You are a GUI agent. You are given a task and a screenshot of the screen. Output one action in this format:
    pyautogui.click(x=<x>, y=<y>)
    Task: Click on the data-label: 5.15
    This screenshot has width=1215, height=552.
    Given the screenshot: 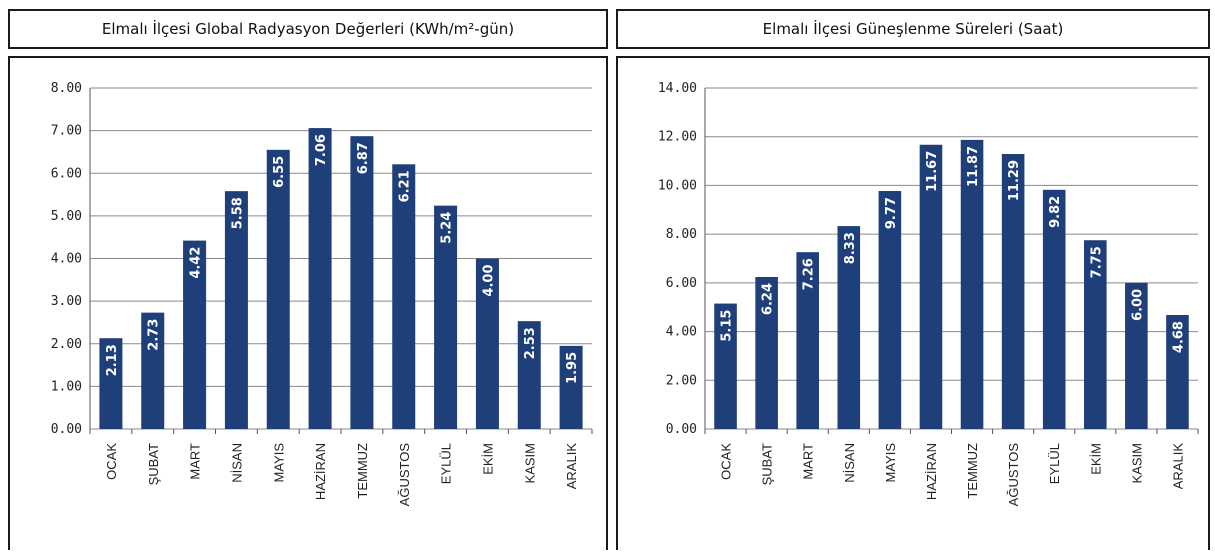 What is the action you would take?
    pyautogui.click(x=727, y=326)
    